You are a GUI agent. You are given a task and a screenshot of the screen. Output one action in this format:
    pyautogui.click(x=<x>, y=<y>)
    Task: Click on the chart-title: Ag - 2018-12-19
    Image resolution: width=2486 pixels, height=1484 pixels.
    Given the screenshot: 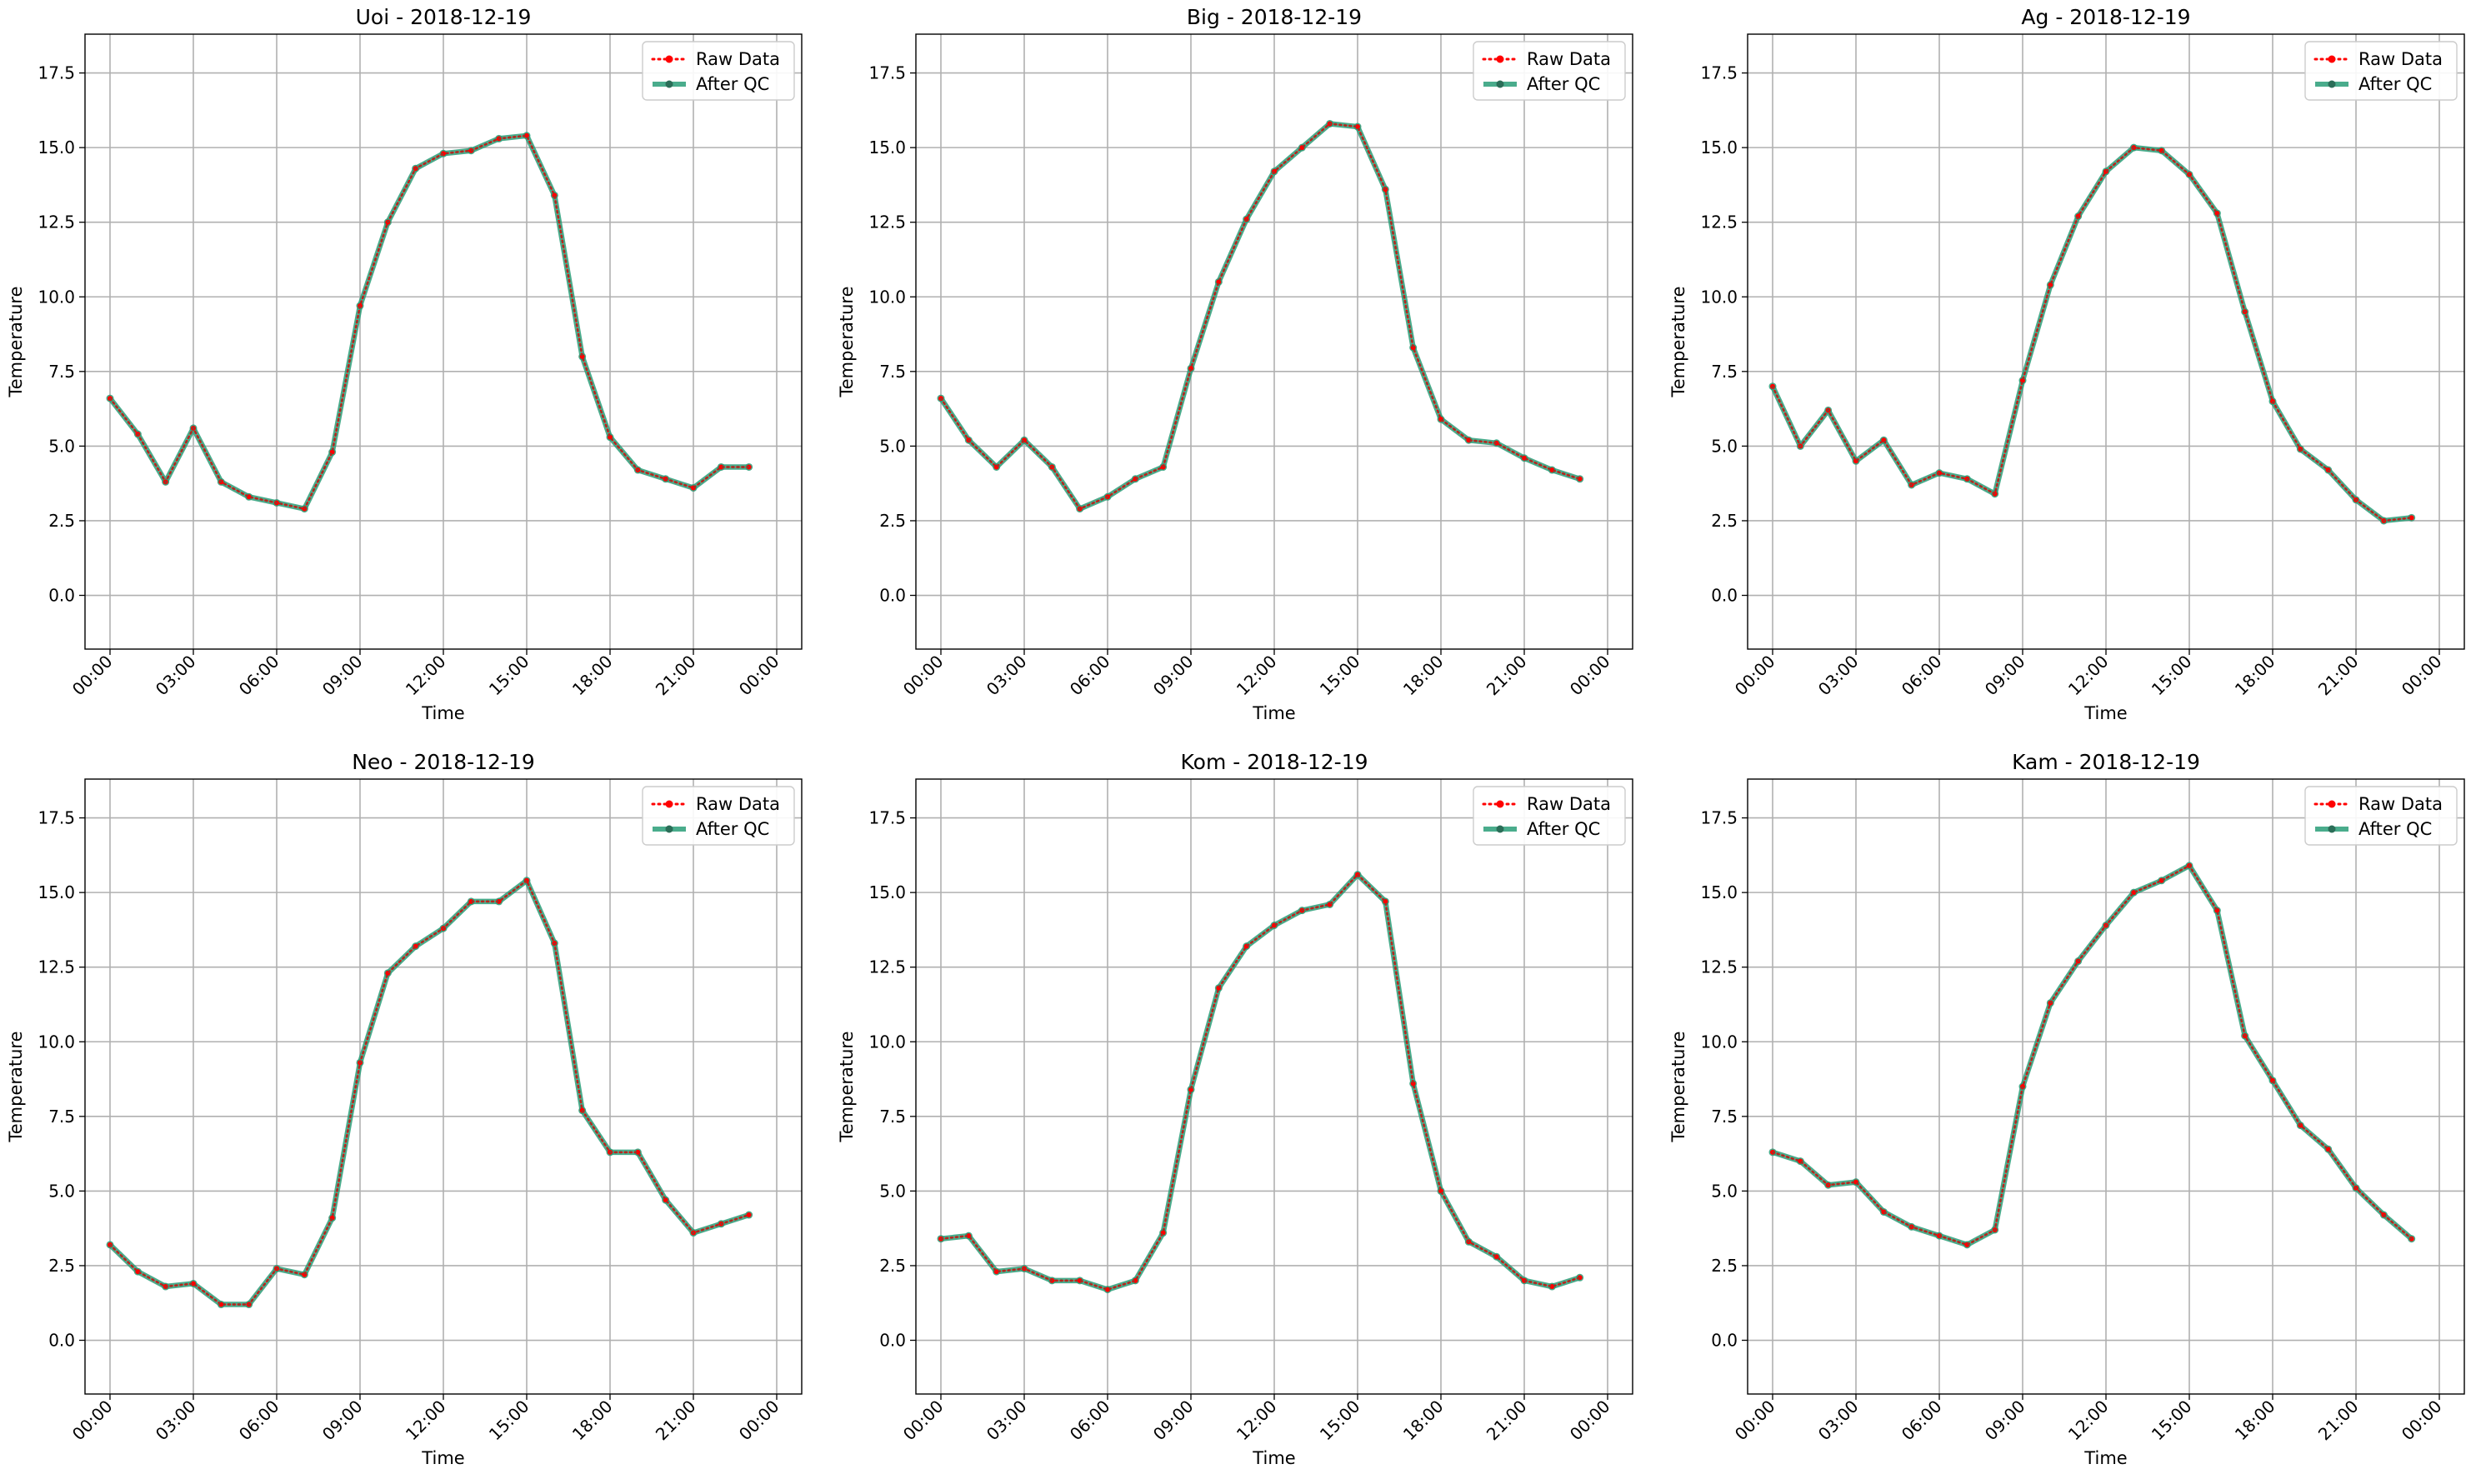 What is the action you would take?
    pyautogui.click(x=2105, y=17)
    